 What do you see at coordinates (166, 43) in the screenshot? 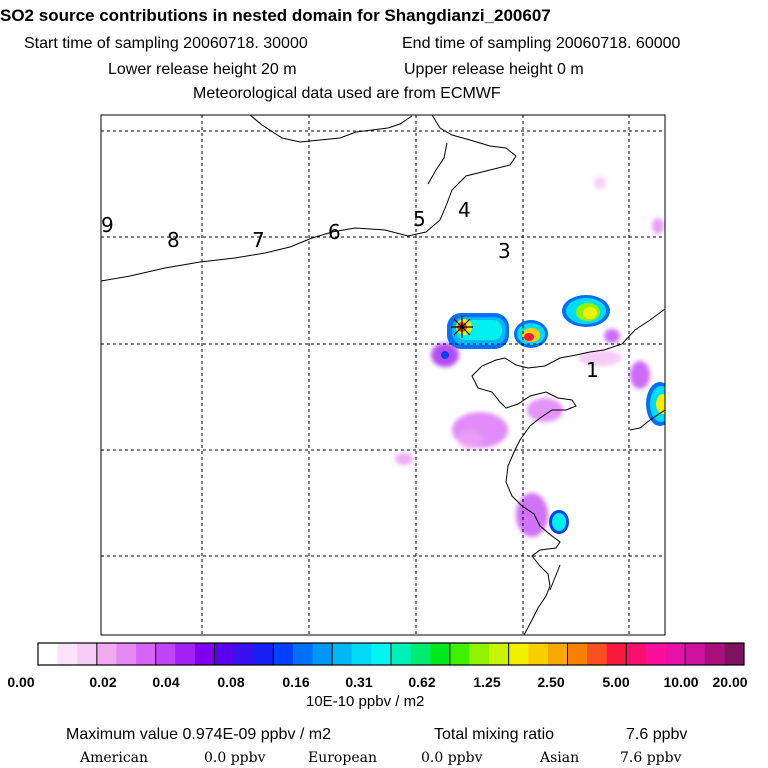
I see `start-time: Start time of sampling 20060718. 30000` at bounding box center [166, 43].